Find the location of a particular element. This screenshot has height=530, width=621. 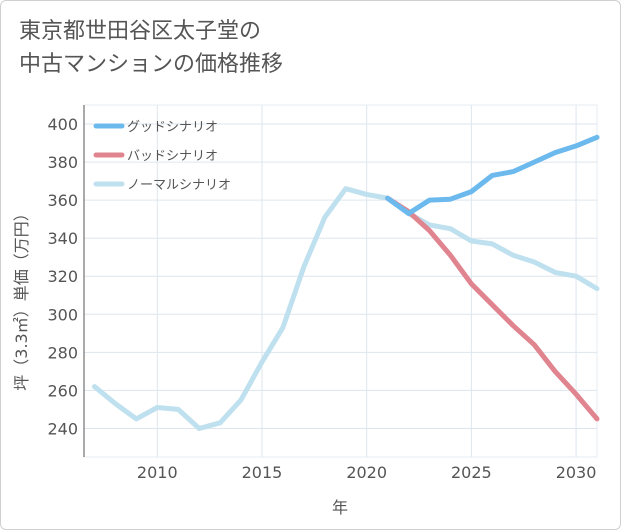

y-tick-label-400: 400 is located at coordinates (62, 124).